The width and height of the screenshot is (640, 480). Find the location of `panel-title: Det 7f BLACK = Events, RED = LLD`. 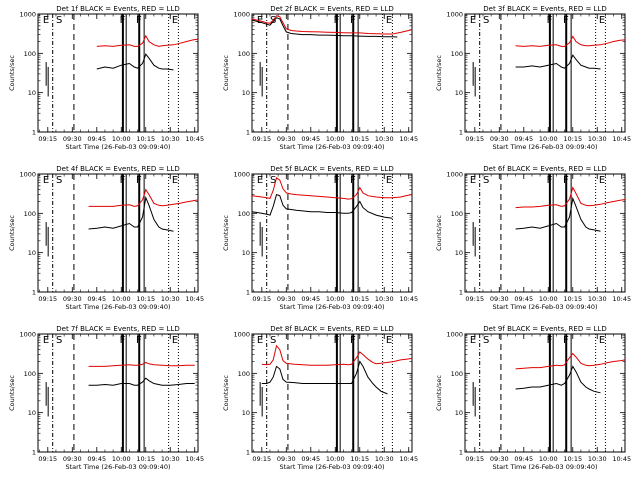

panel-title: Det 7f BLACK = Events, RED = LLD is located at coordinates (117, 329).